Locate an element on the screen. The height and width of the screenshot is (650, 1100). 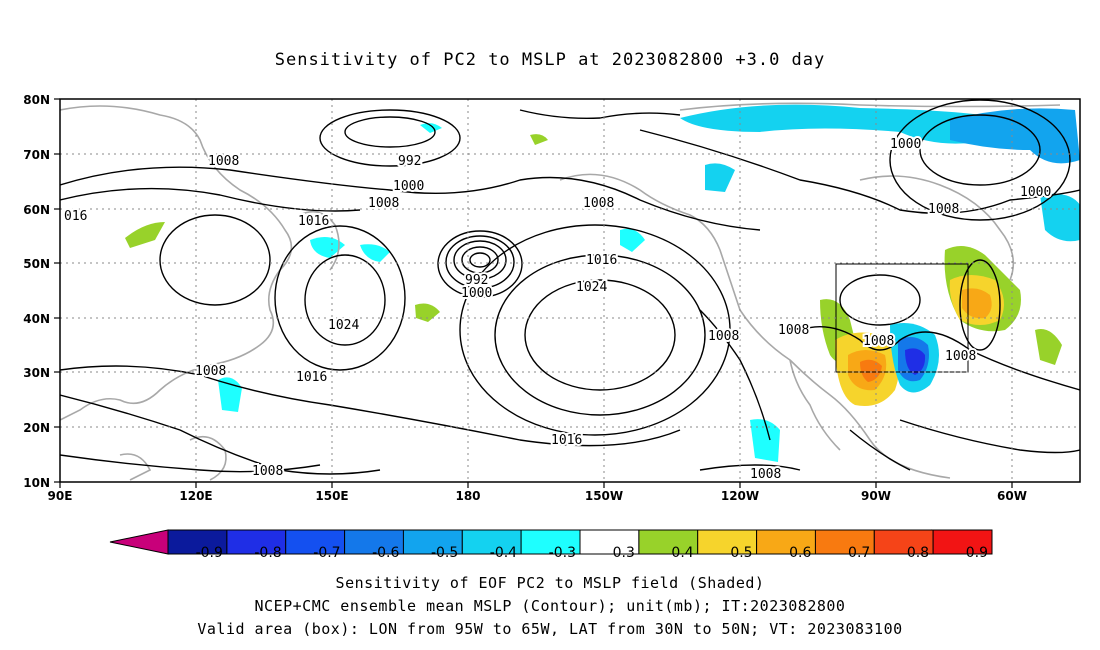
colorbar-label: 0.7 is located at coordinates (859, 553).